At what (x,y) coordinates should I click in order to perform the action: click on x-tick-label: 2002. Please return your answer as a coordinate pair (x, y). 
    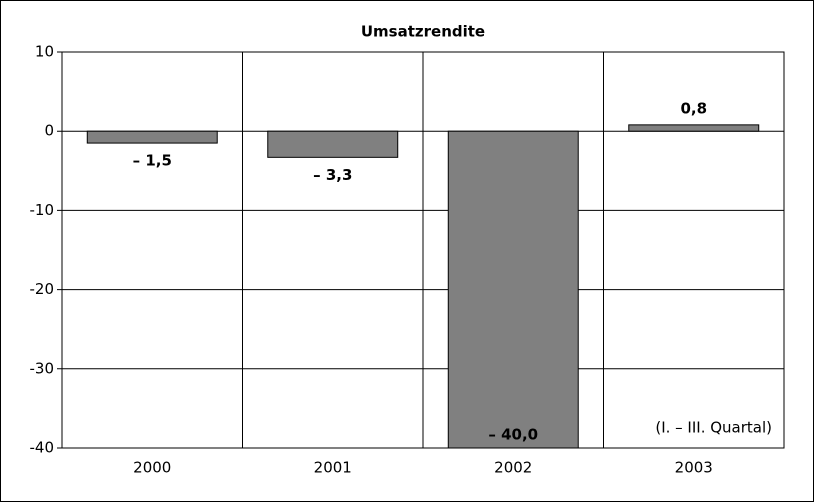
    Looking at the image, I should click on (513, 468).